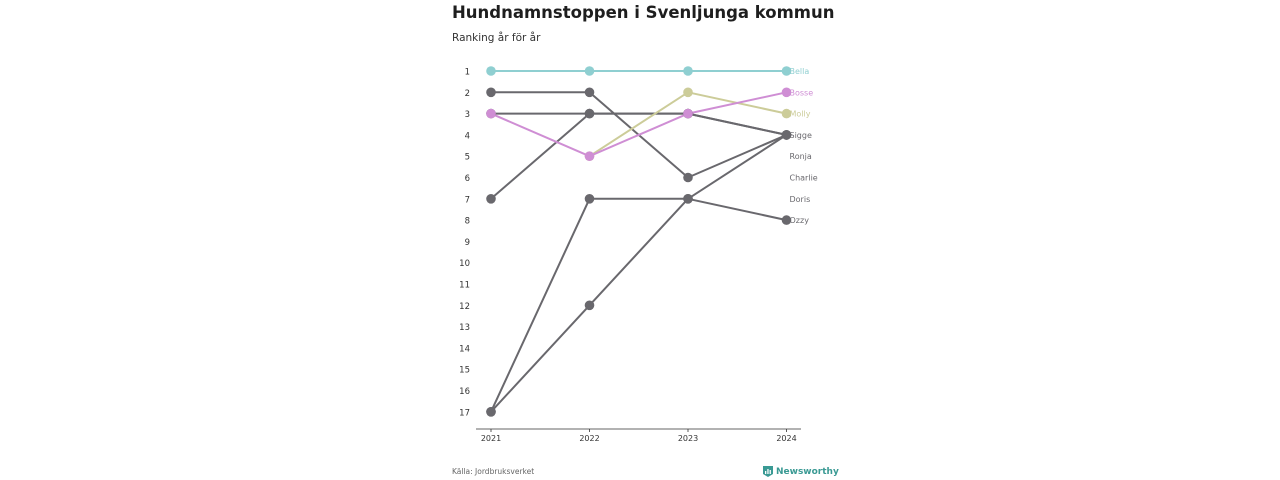  What do you see at coordinates (467, 243) in the screenshot?
I see `y-tick-label: 9` at bounding box center [467, 243].